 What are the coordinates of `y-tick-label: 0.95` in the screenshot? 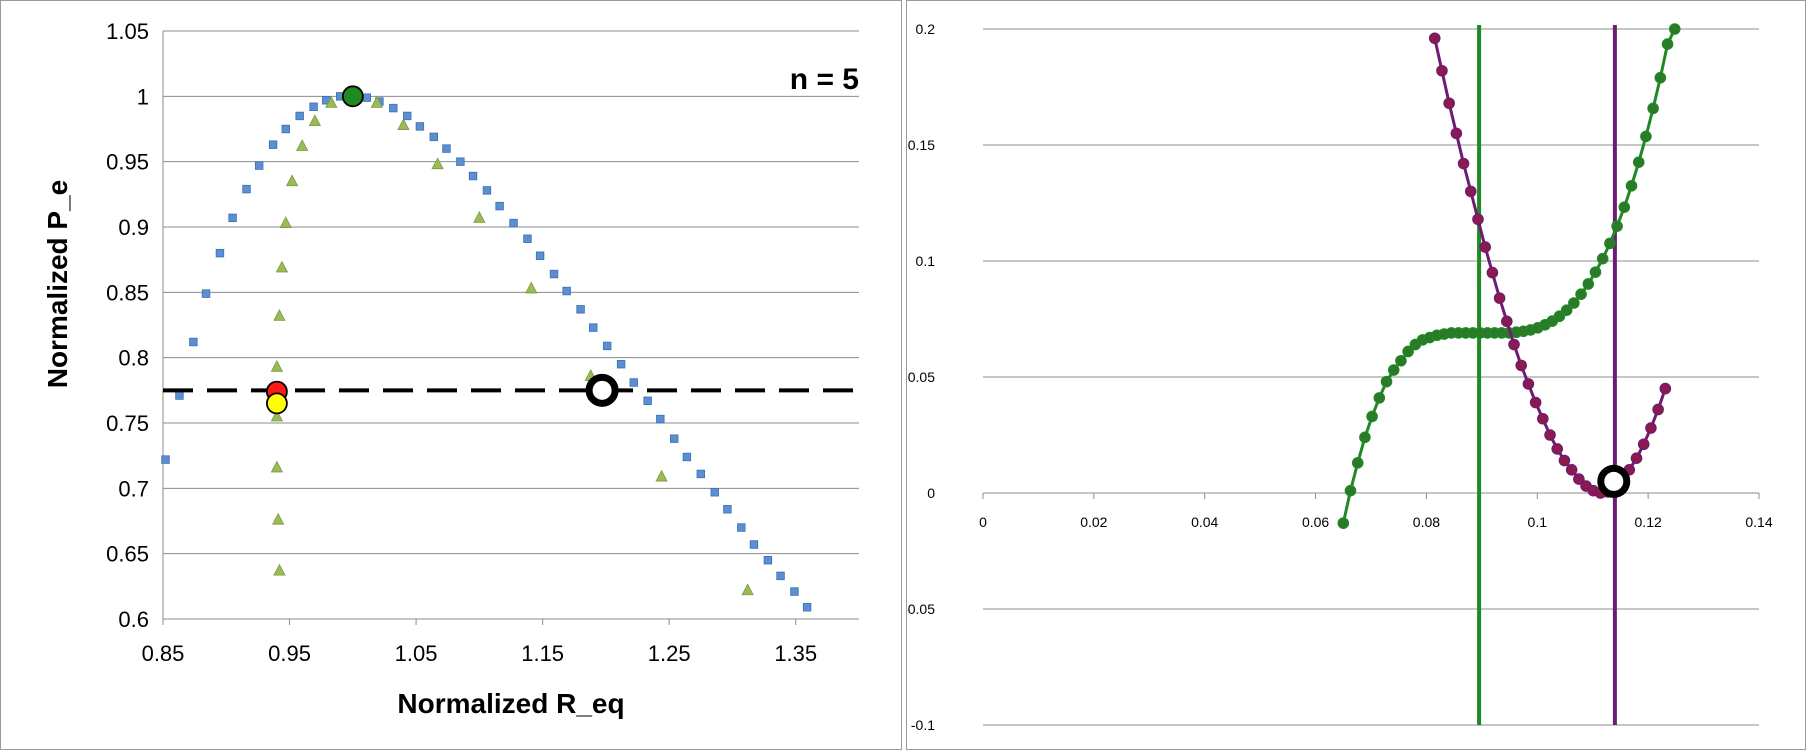 It's located at (127, 162).